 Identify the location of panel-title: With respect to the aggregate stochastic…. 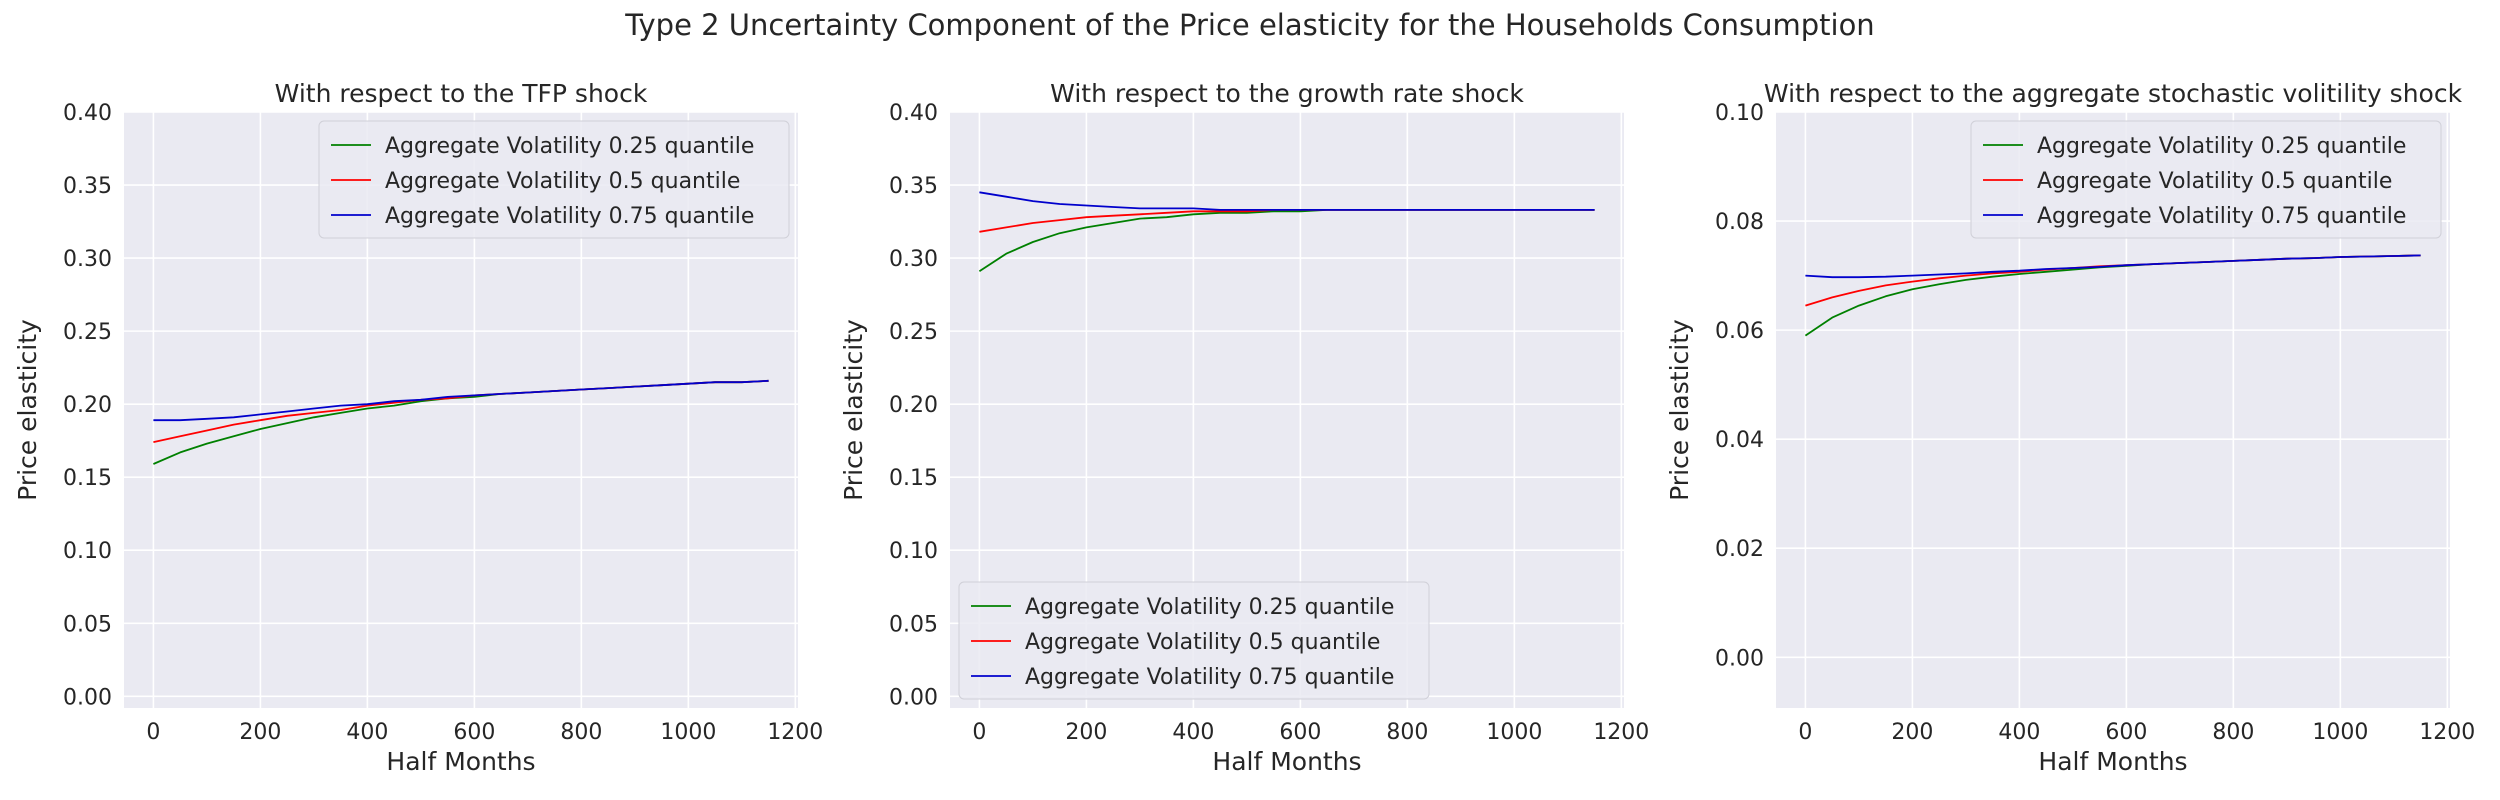
(2113, 93).